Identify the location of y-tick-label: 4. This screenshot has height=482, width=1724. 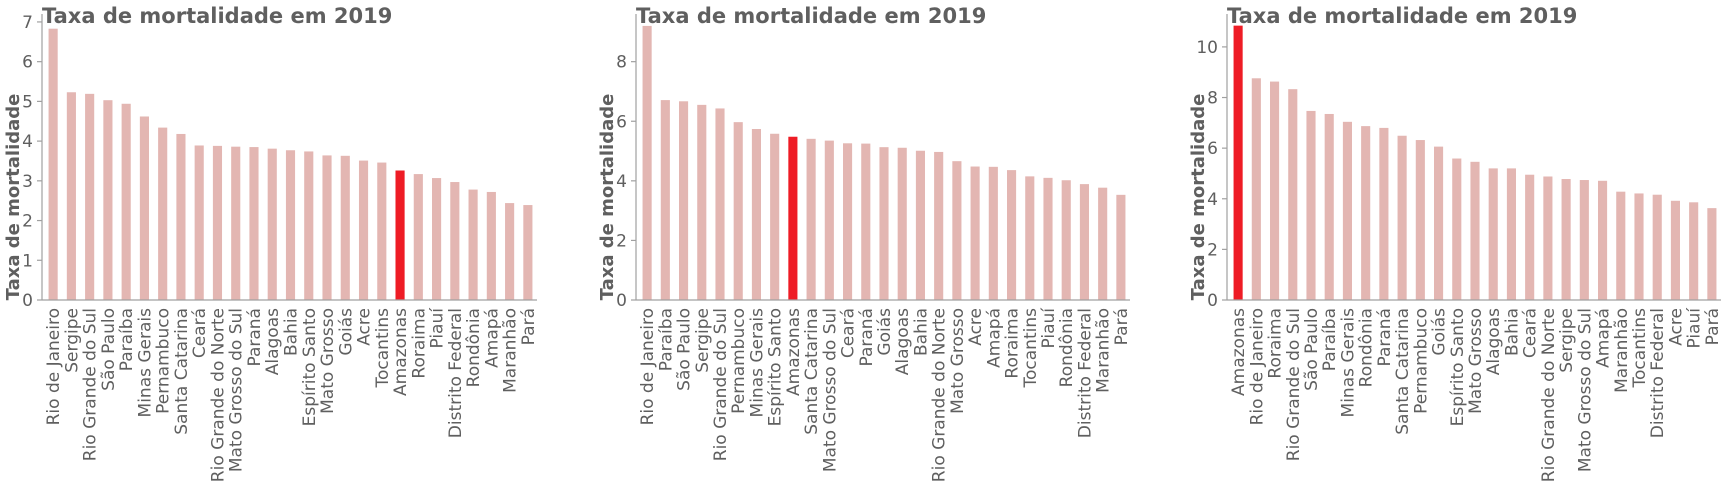
(1212, 200).